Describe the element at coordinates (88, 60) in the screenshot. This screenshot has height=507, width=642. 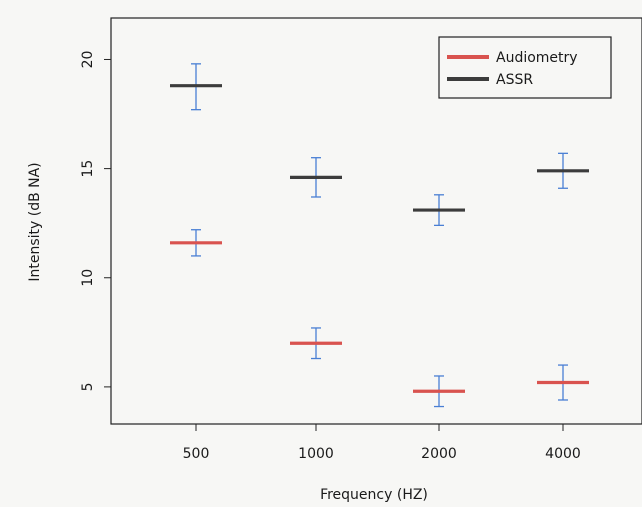
I see `y-tick-label-20: 20` at that location.